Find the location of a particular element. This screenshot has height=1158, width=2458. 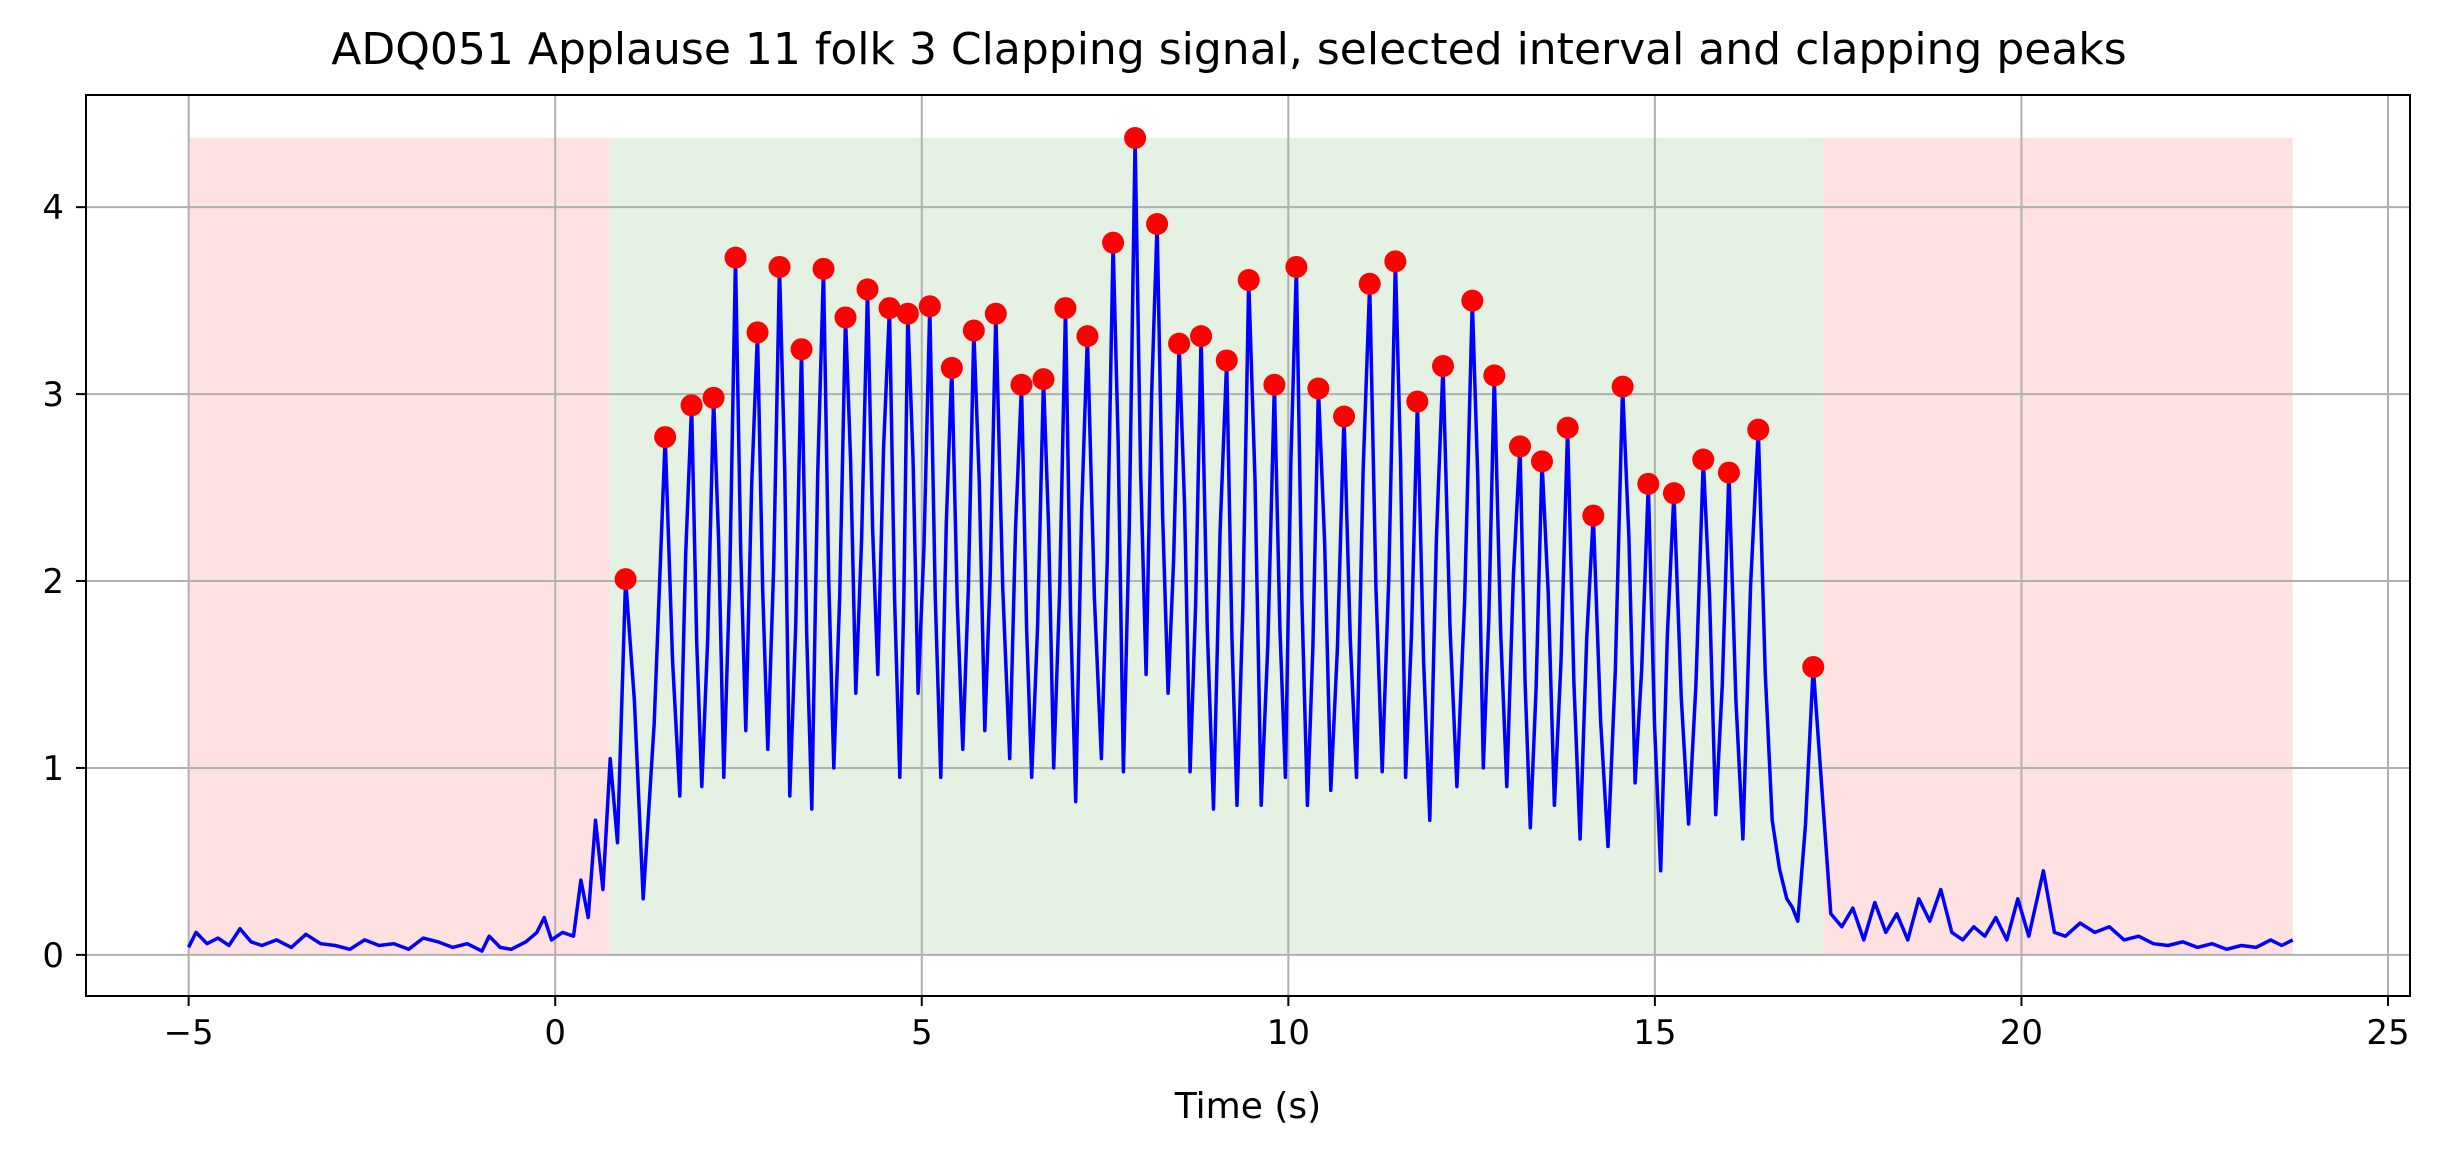

x-tick-label: 20 is located at coordinates (2021, 1033).